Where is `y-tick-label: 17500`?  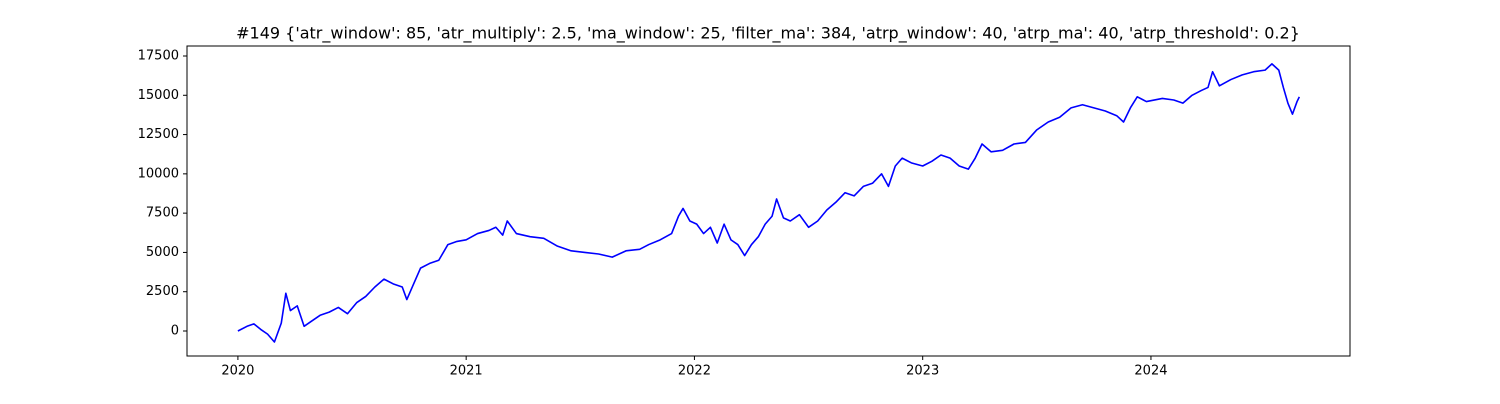
y-tick-label: 17500 is located at coordinates (158, 55).